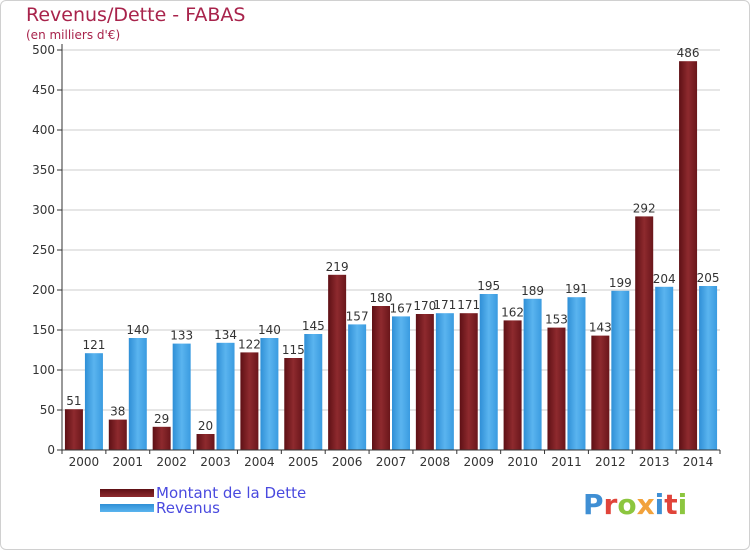 The width and height of the screenshot is (750, 550). I want to click on bar-debt-2013, so click(644, 333).